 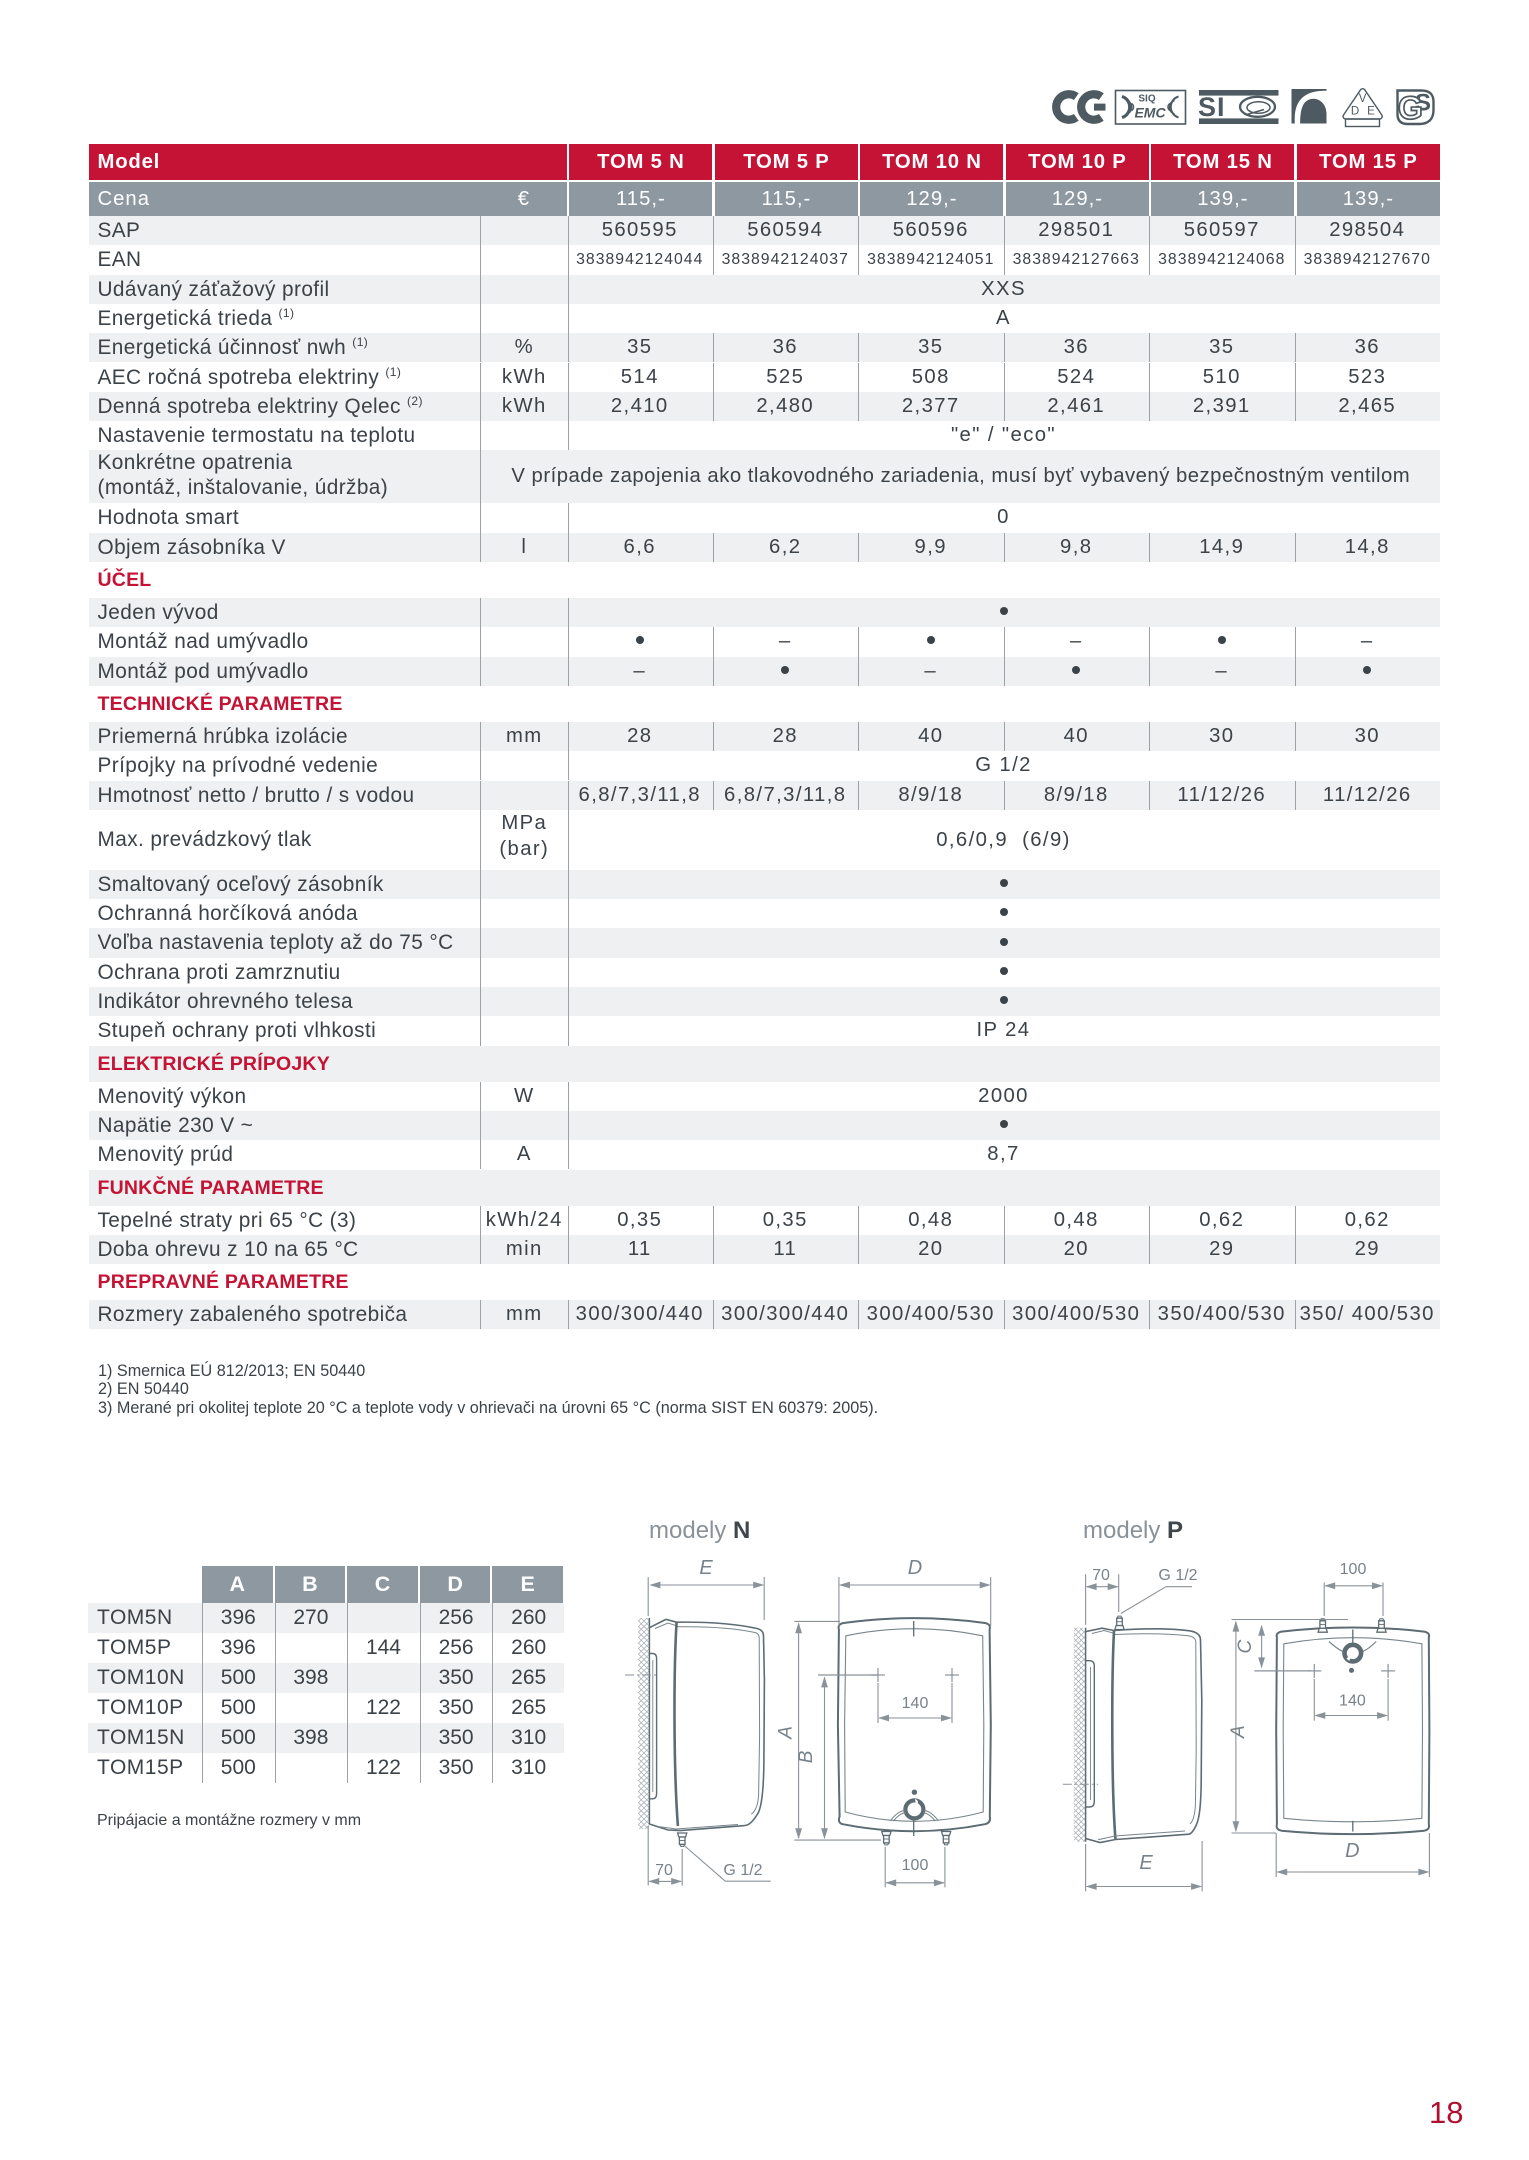 I want to click on svg-text: B, so click(x=806, y=1756).